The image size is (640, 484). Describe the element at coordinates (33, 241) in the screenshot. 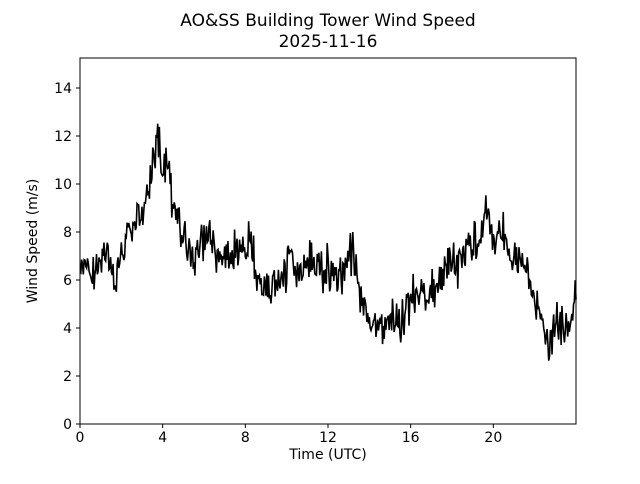

I see `y-axis-label: Wind Speed (m/s)` at that location.